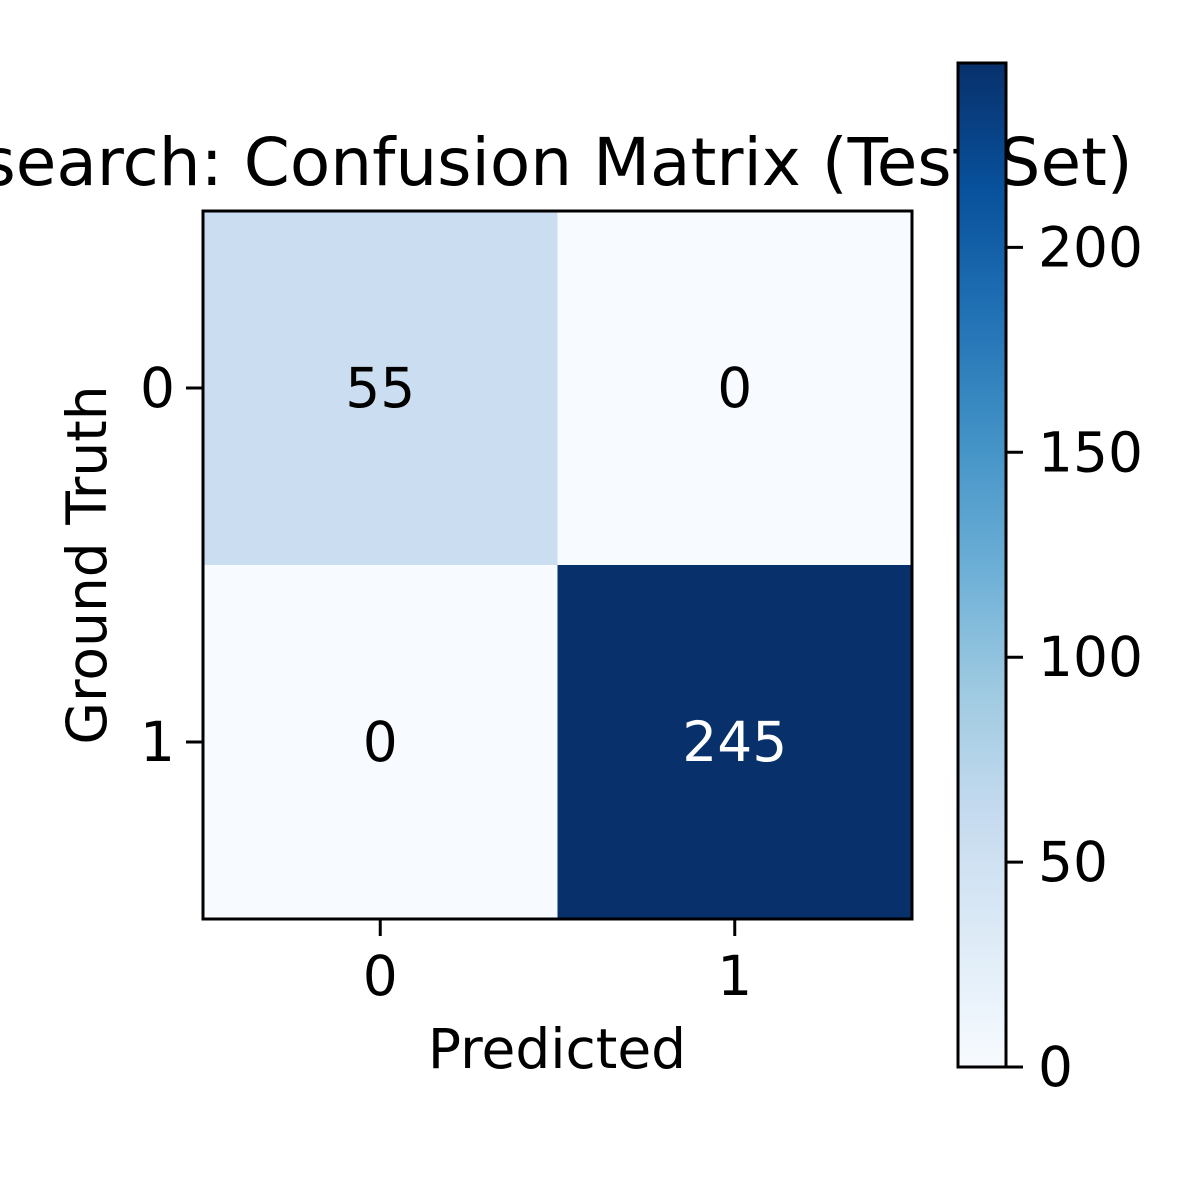 This screenshot has height=1200, width=1200. I want to click on colorbar: 0 50 100 150 200, so click(1049, 580).